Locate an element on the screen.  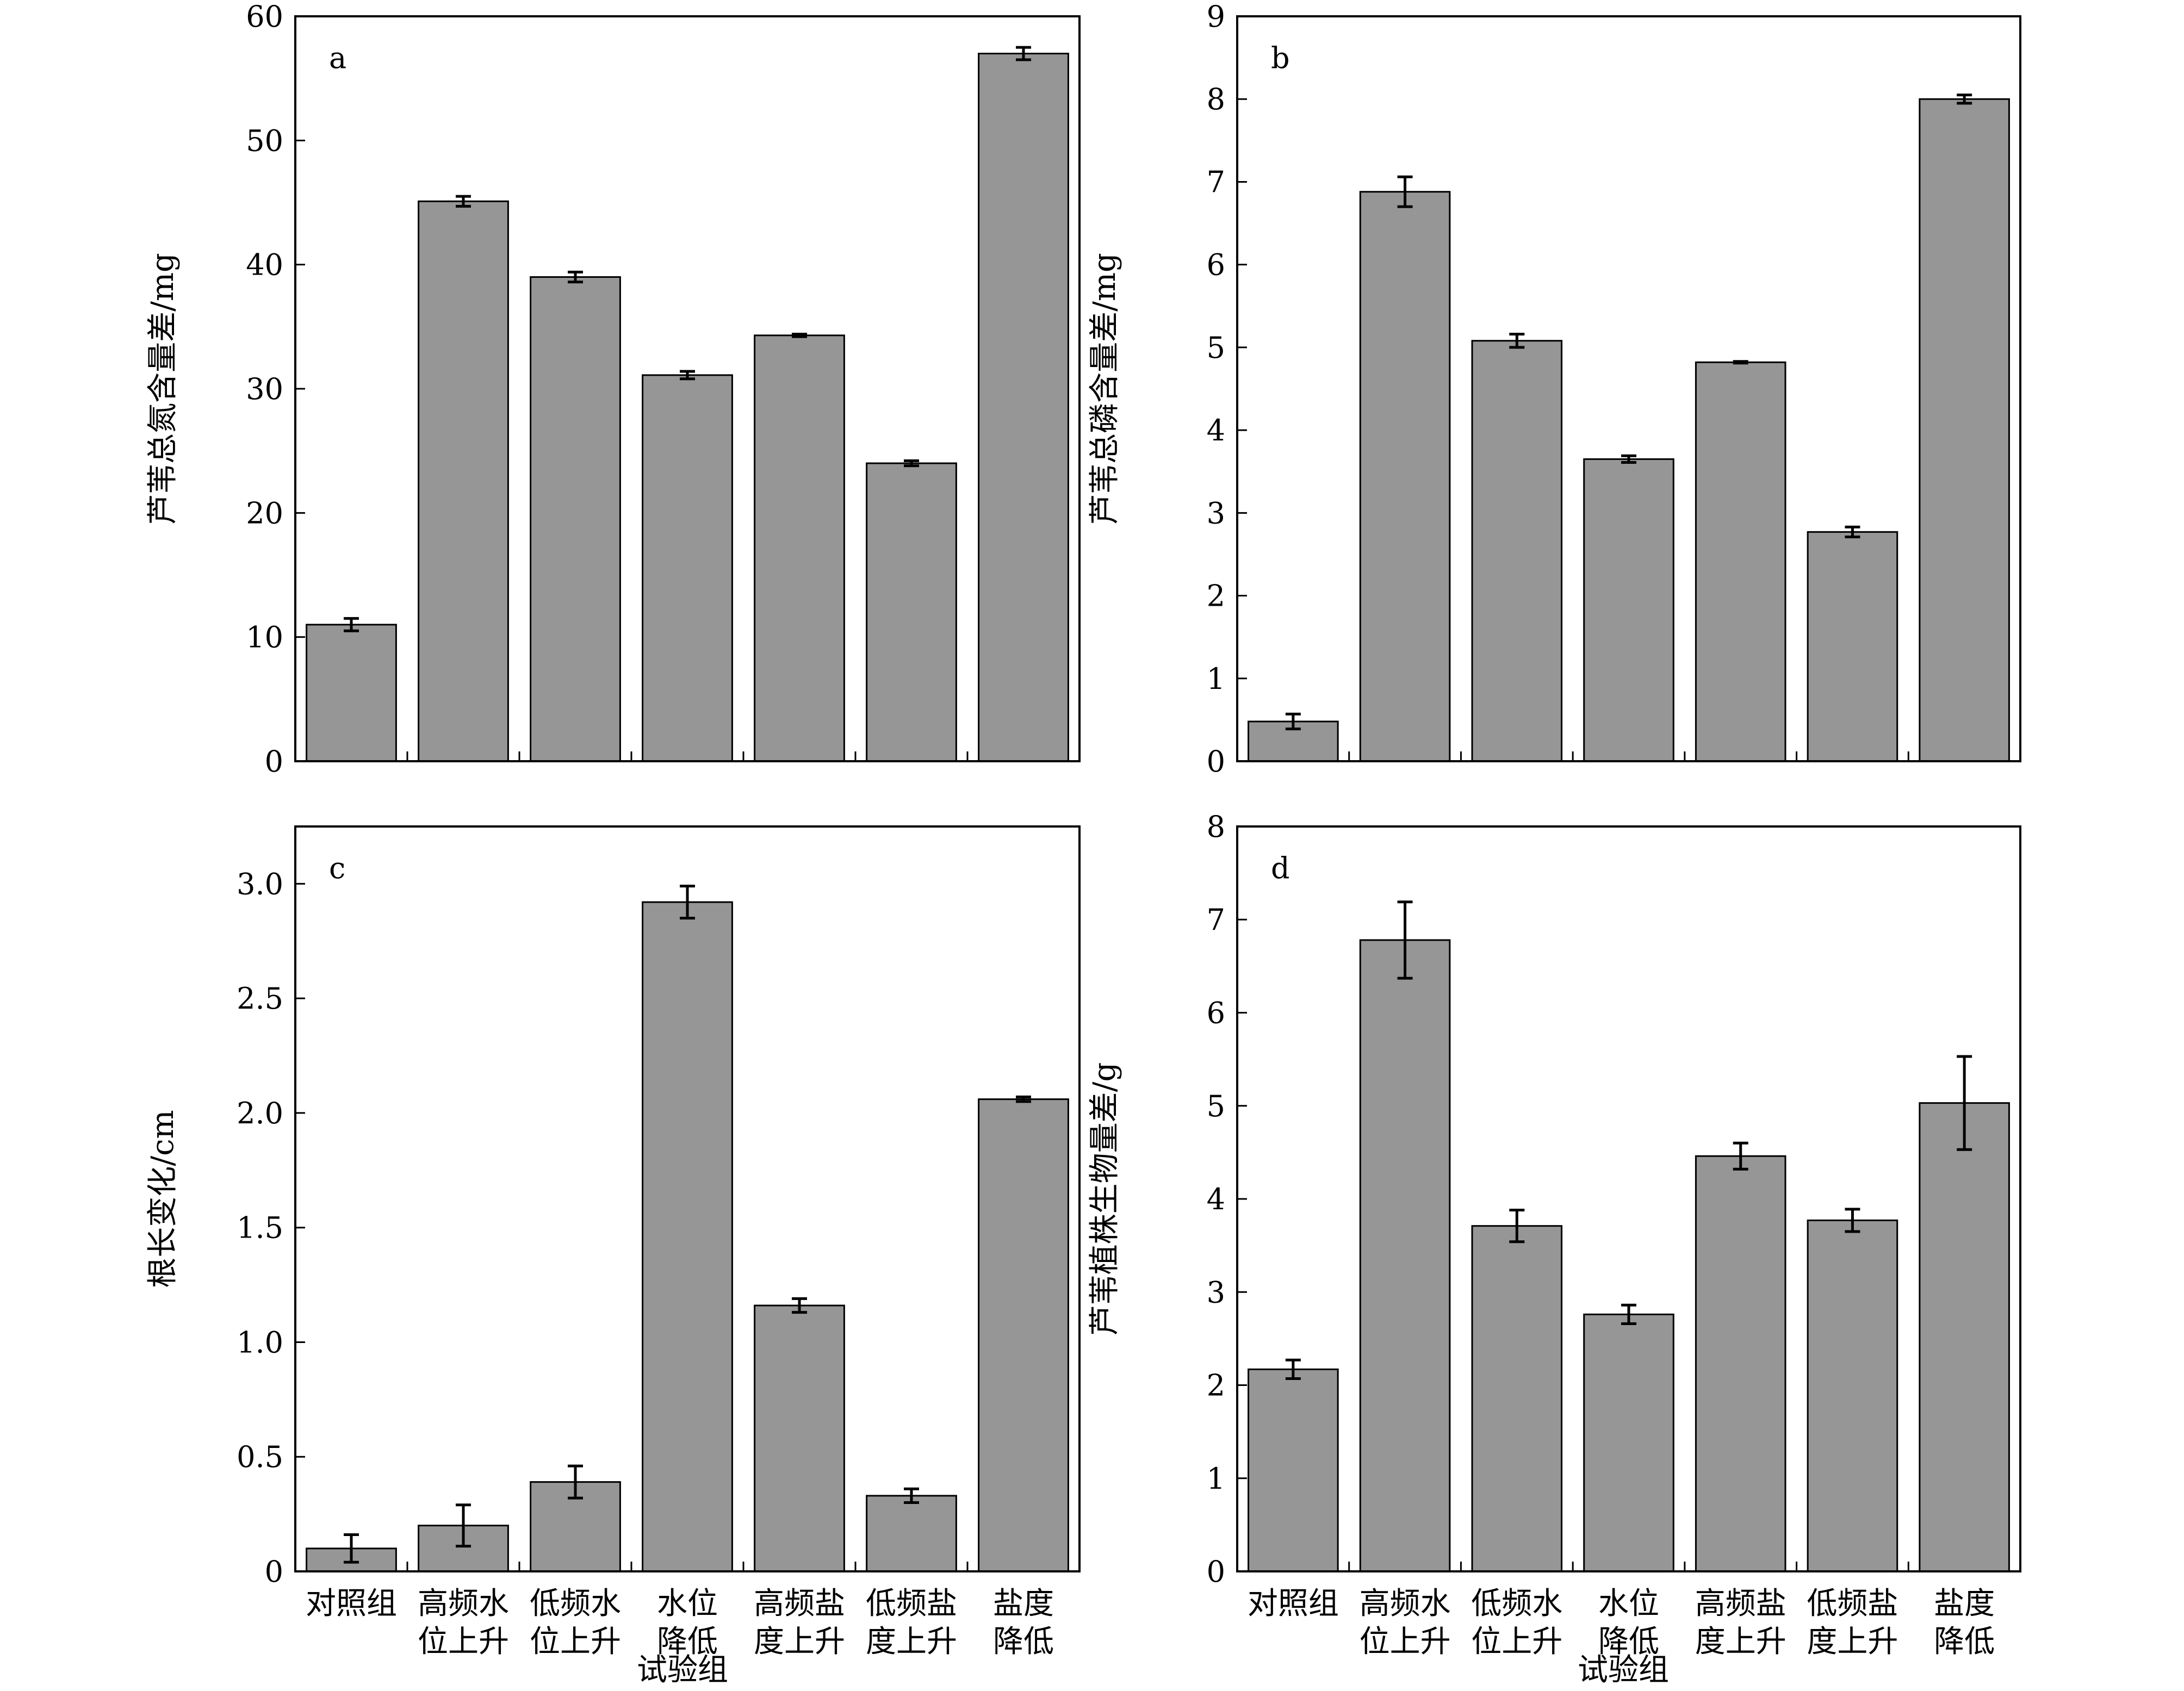
y-tick-label: 1.0 is located at coordinates (260, 1342).